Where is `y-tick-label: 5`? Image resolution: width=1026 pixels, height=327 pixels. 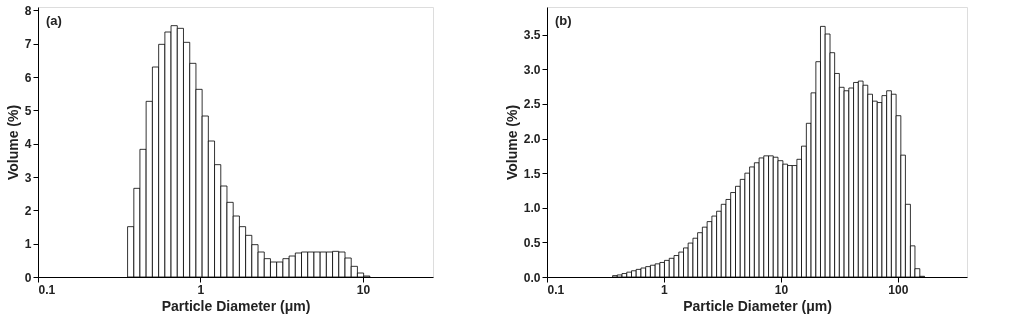
y-tick-label: 5 is located at coordinates (28, 110).